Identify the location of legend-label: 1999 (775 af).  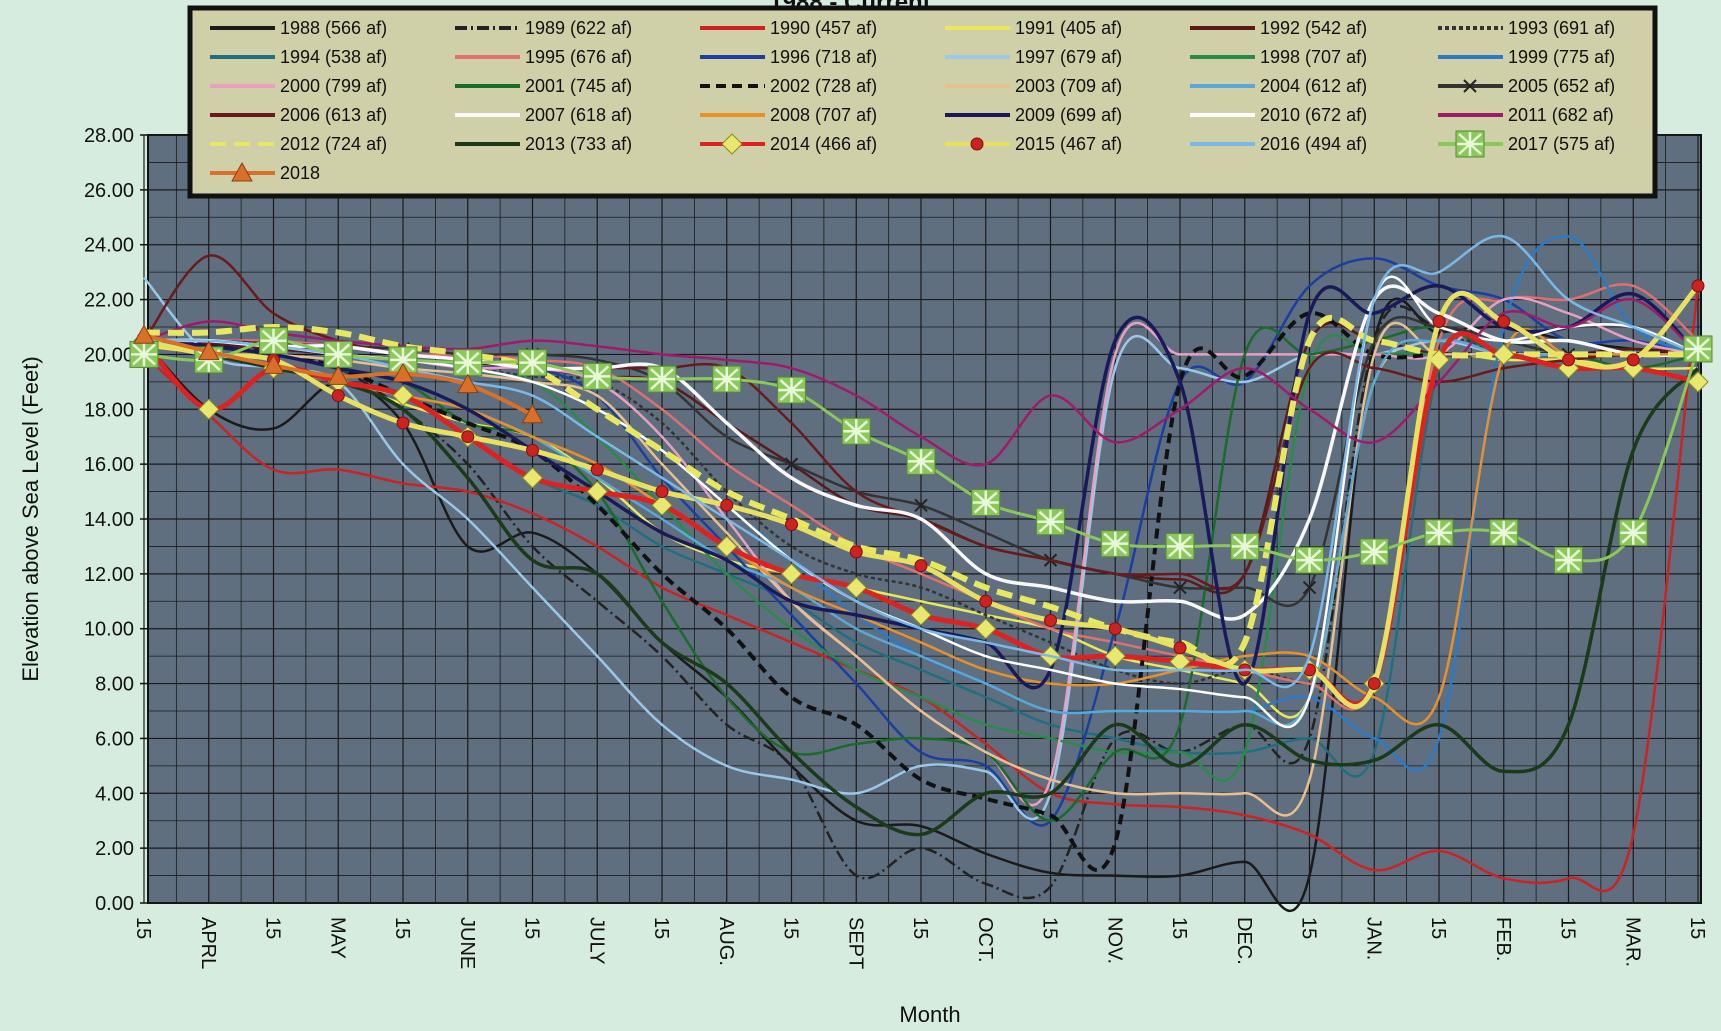
(1561, 57).